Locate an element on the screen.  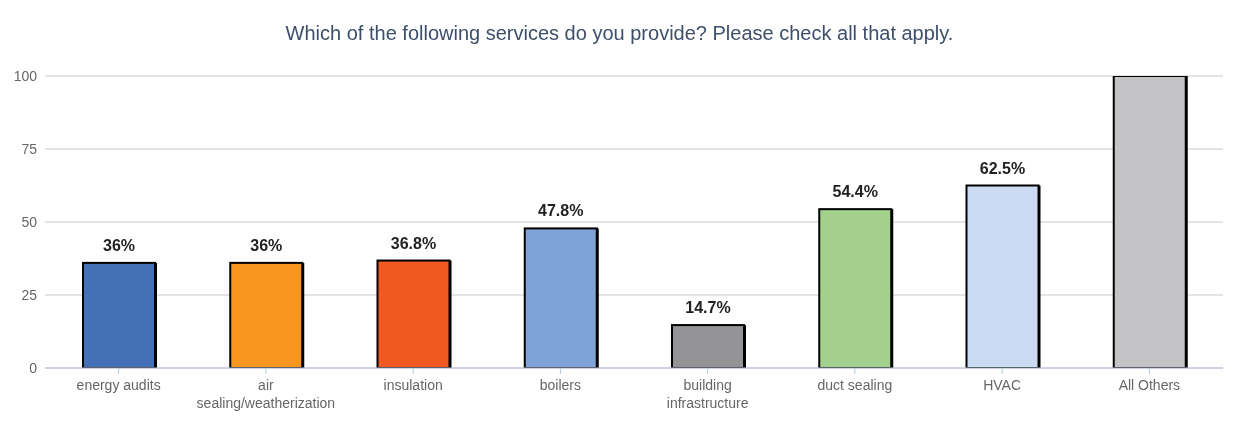
y-tick-label: 0 is located at coordinates (33, 367).